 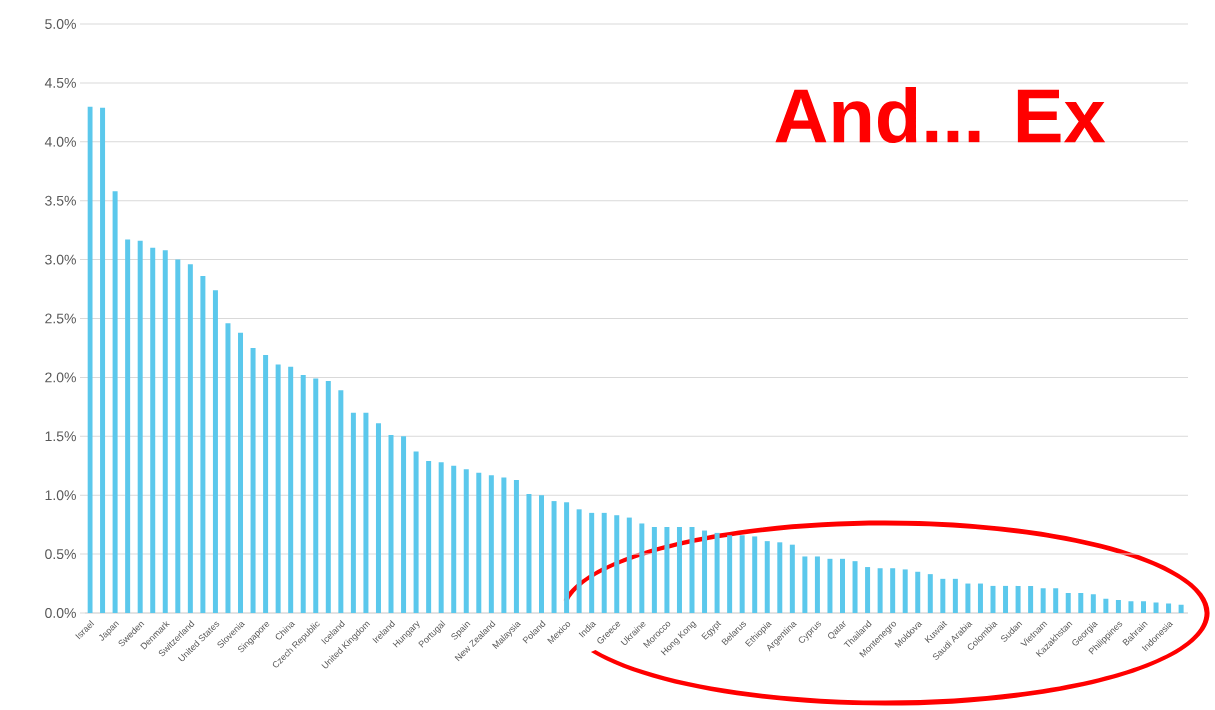 What do you see at coordinates (940, 115) in the screenshot?
I see `annotation: And... Ex` at bounding box center [940, 115].